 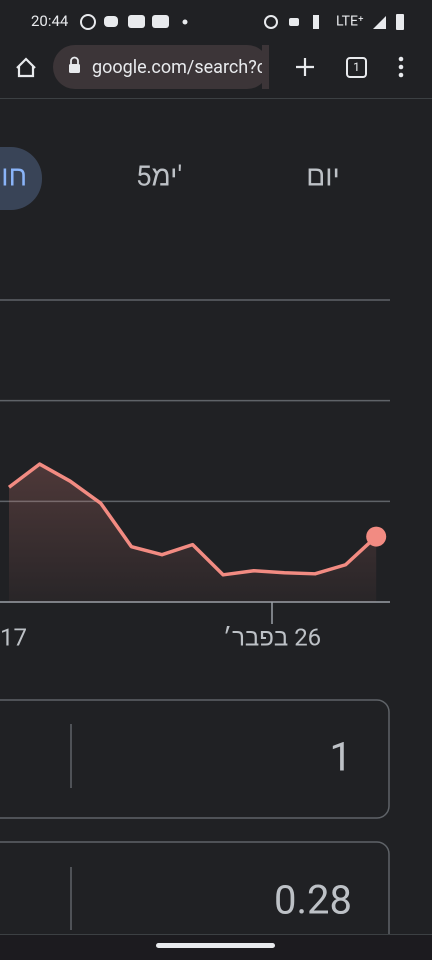 What do you see at coordinates (350, 22) in the screenshot?
I see `network-label: LTE⁺` at bounding box center [350, 22].